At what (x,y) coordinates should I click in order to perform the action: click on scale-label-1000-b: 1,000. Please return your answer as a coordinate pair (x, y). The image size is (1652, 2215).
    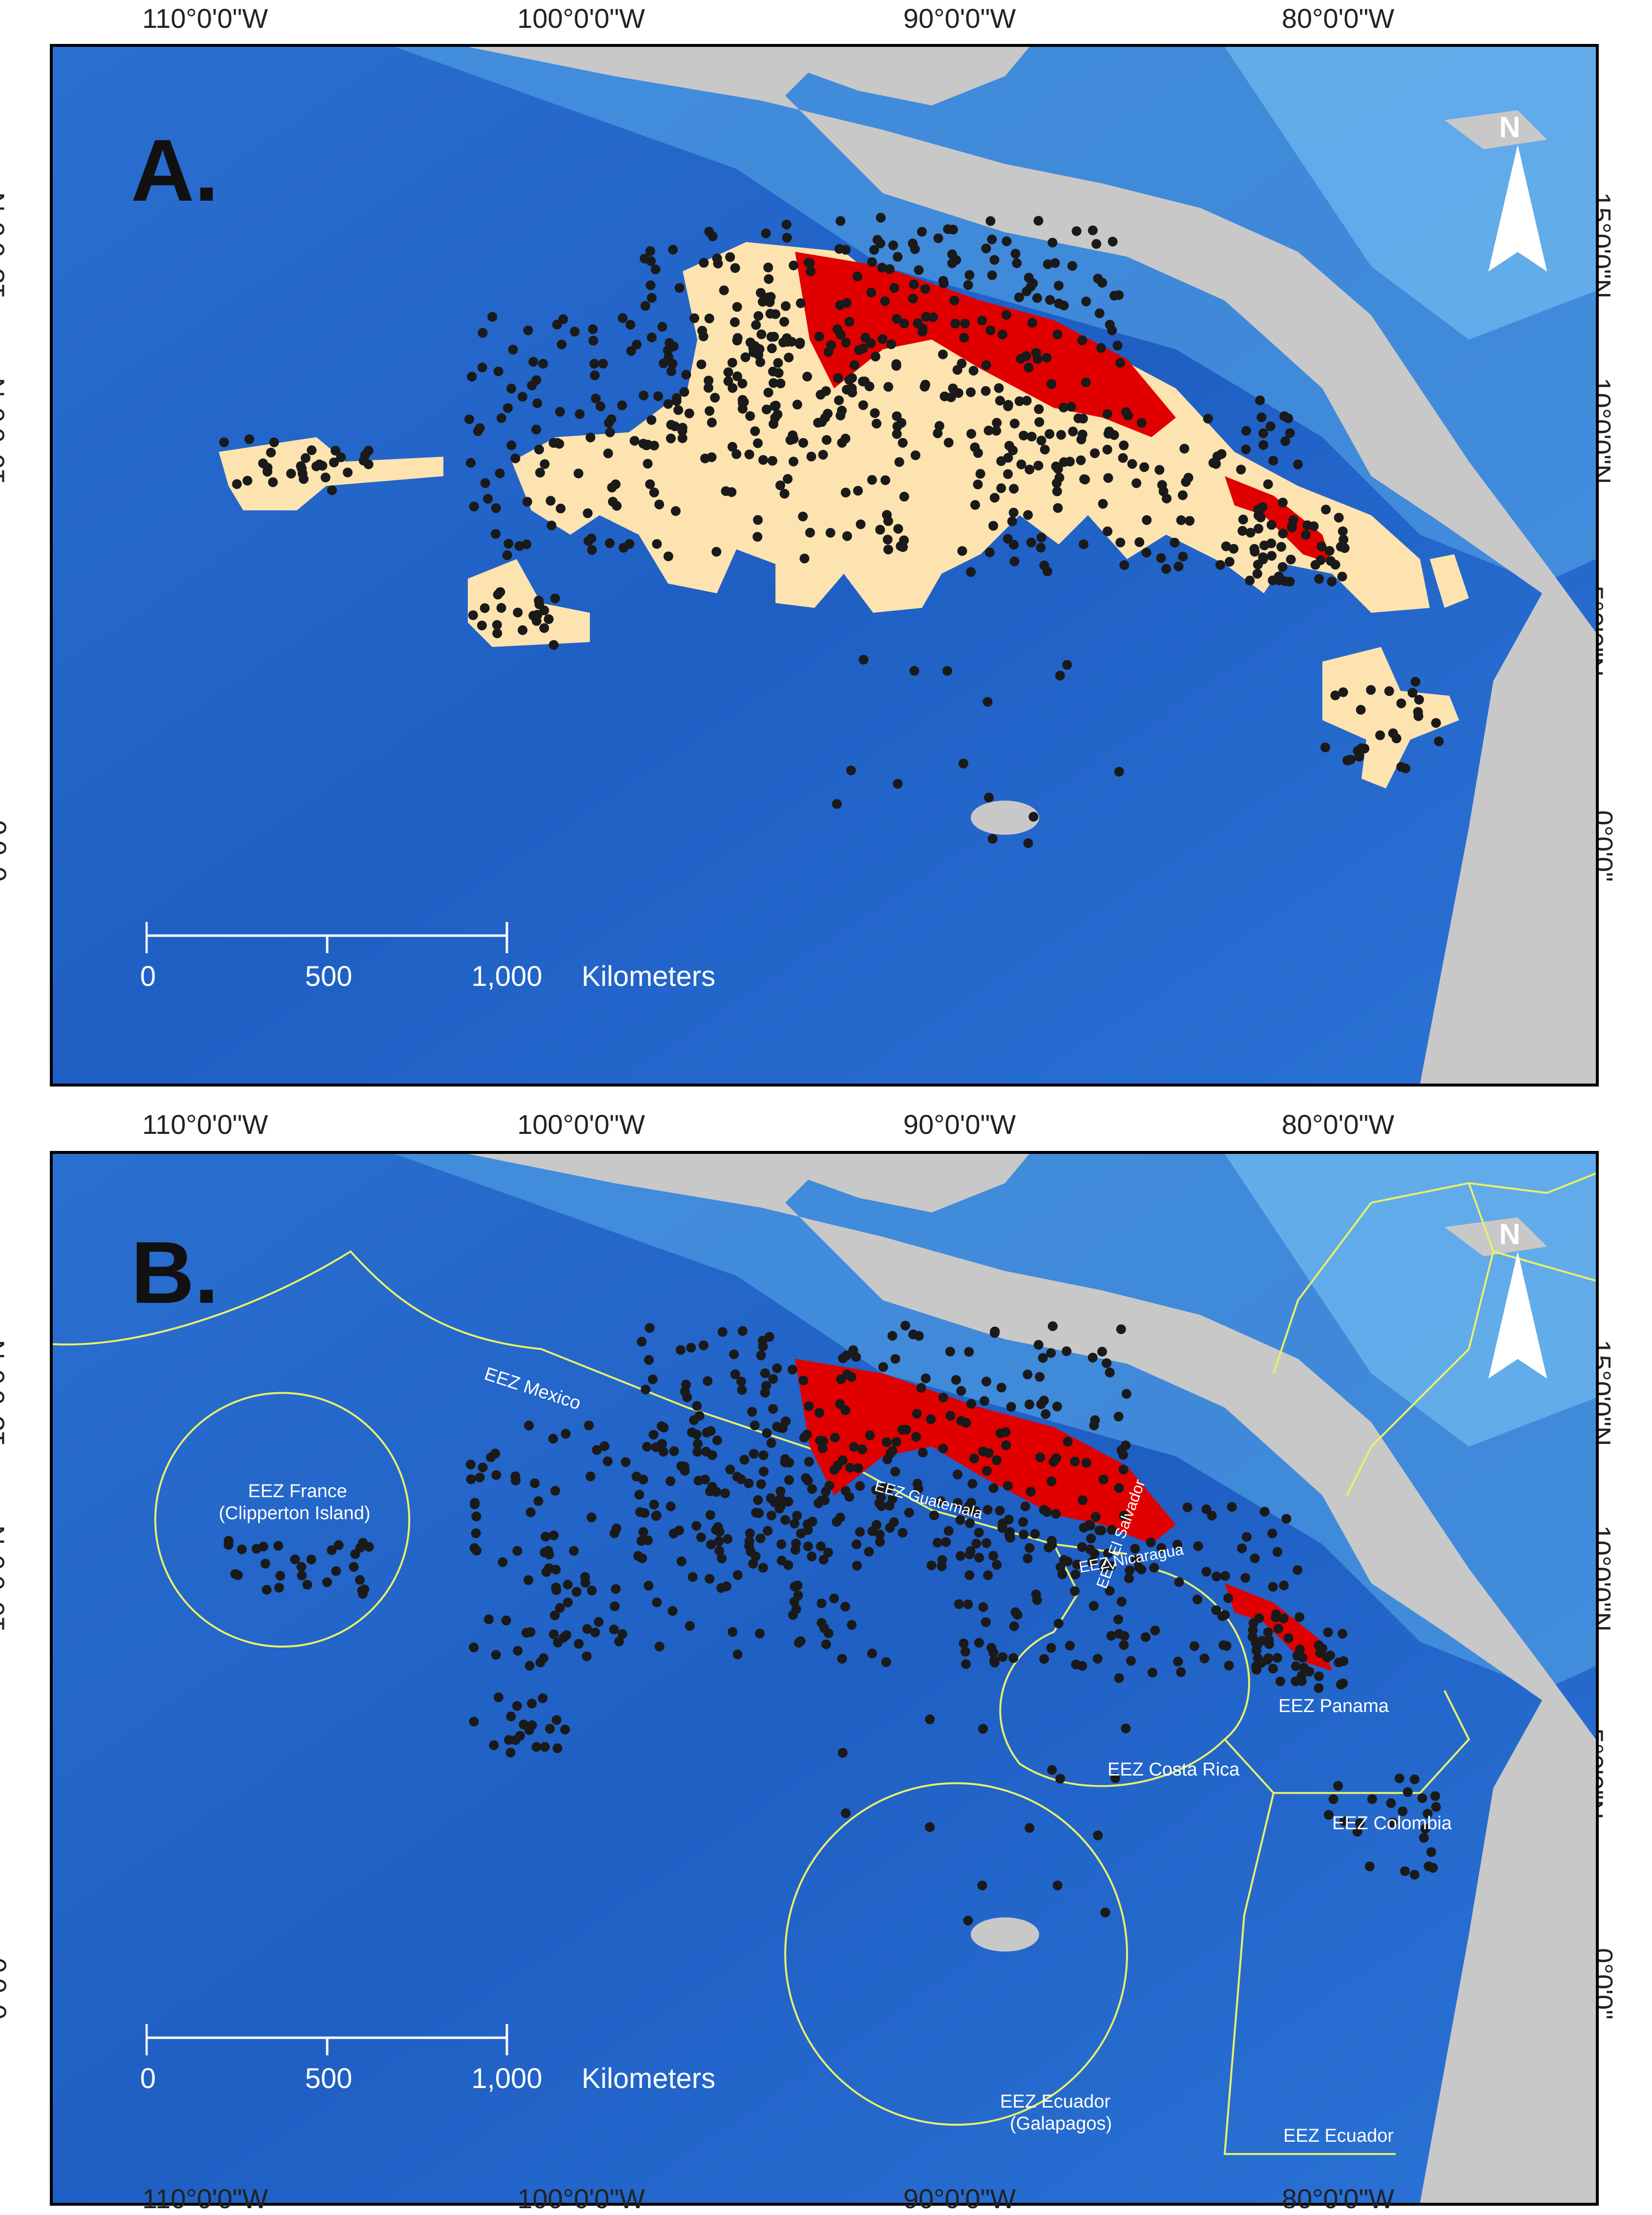
    Looking at the image, I should click on (507, 2078).